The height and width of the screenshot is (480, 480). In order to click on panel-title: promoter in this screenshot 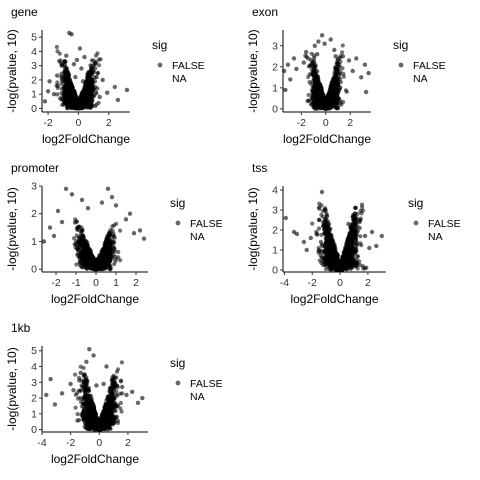, I will do `click(35, 168)`.